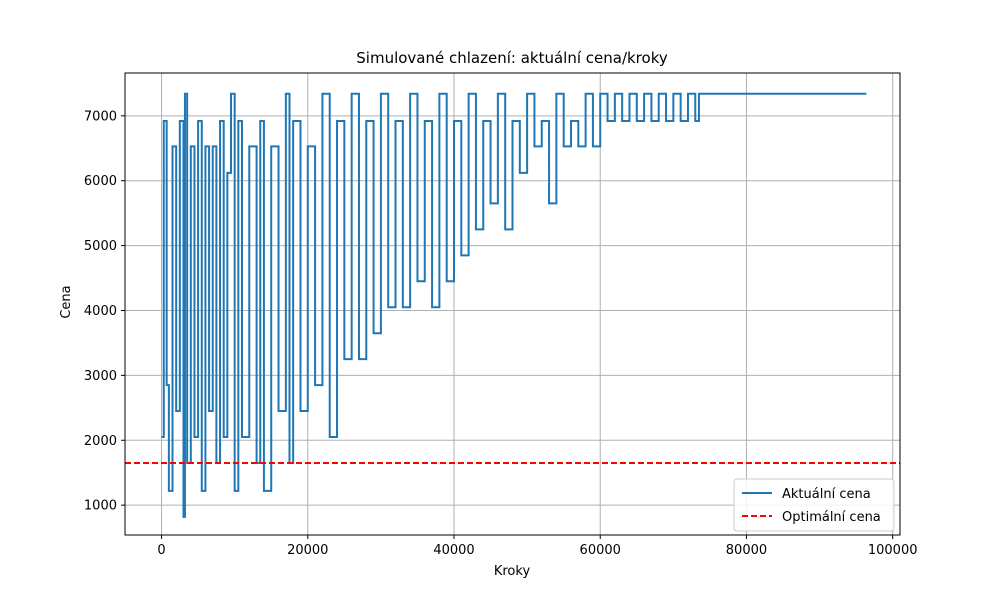  Describe the element at coordinates (512, 571) in the screenshot. I see `x-axis-label: Kroky` at that location.